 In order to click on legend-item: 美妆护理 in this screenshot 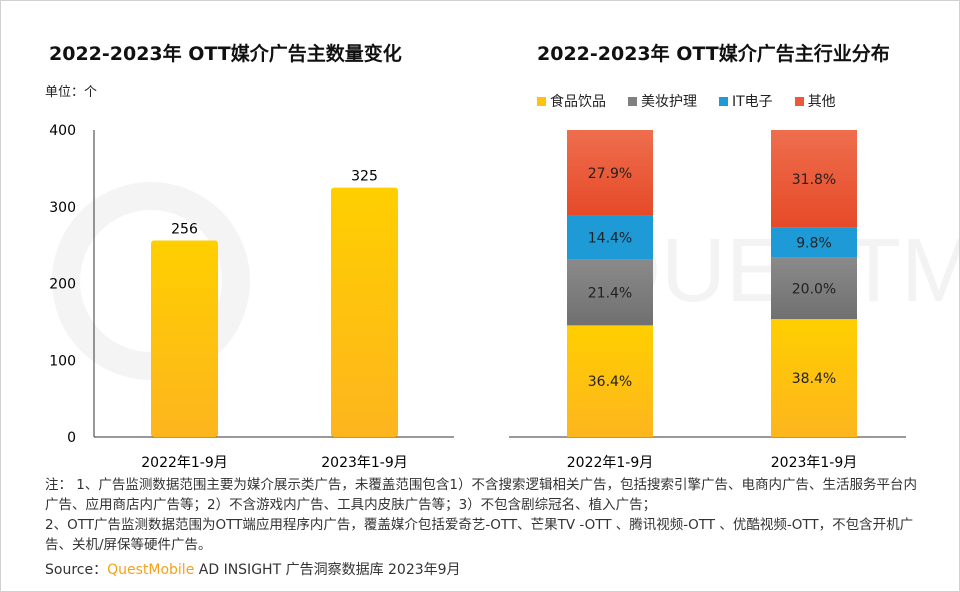, I will do `click(662, 101)`.